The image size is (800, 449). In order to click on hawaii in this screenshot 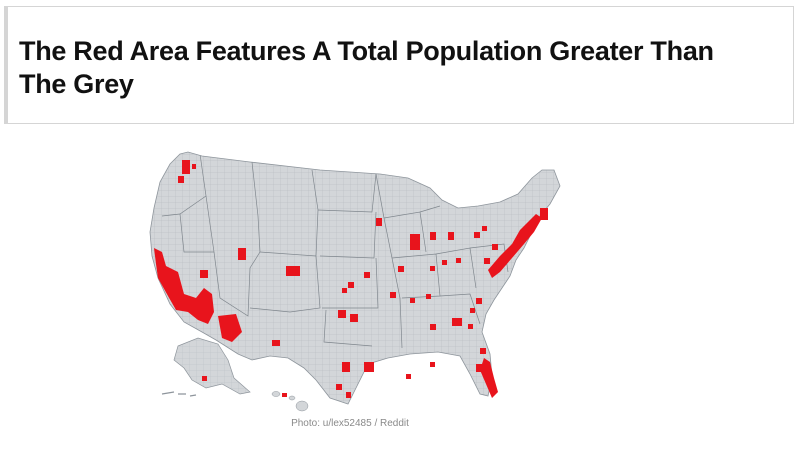, I will do `click(290, 401)`.